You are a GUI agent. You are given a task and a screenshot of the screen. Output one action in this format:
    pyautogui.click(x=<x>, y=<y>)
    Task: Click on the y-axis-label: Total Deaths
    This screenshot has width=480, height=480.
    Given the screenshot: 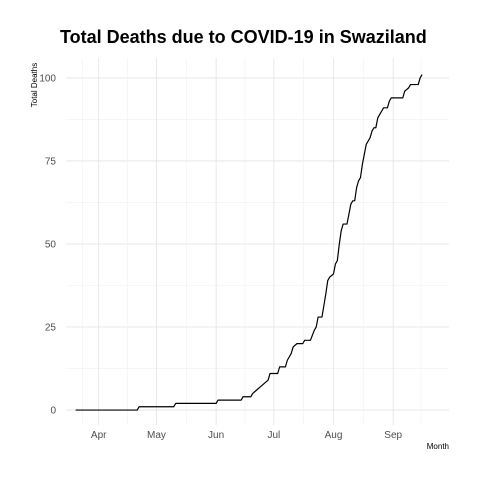 What is the action you would take?
    pyautogui.click(x=34, y=85)
    